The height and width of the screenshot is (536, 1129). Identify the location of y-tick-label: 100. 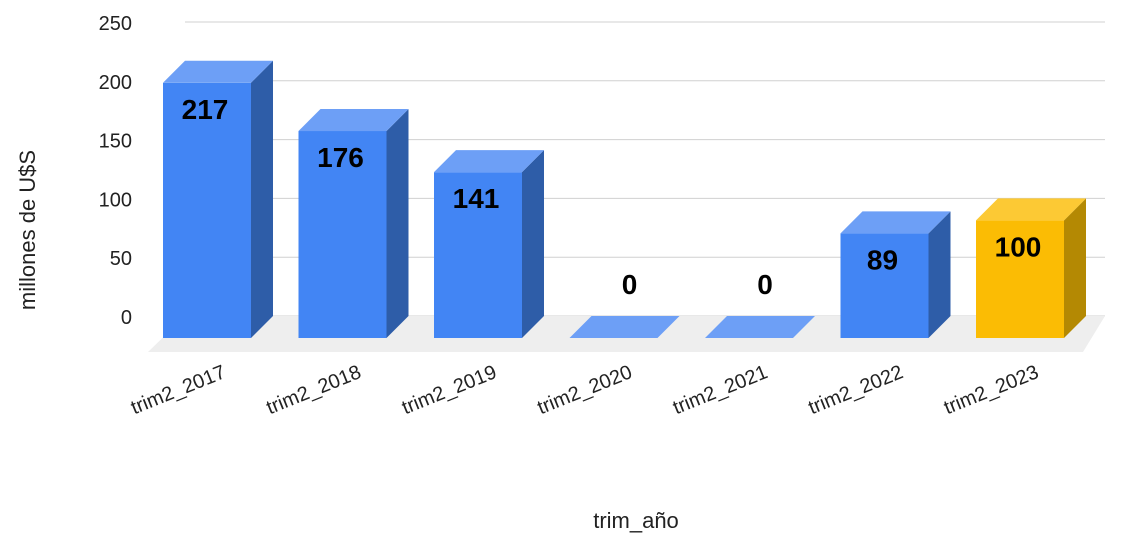
(115, 200).